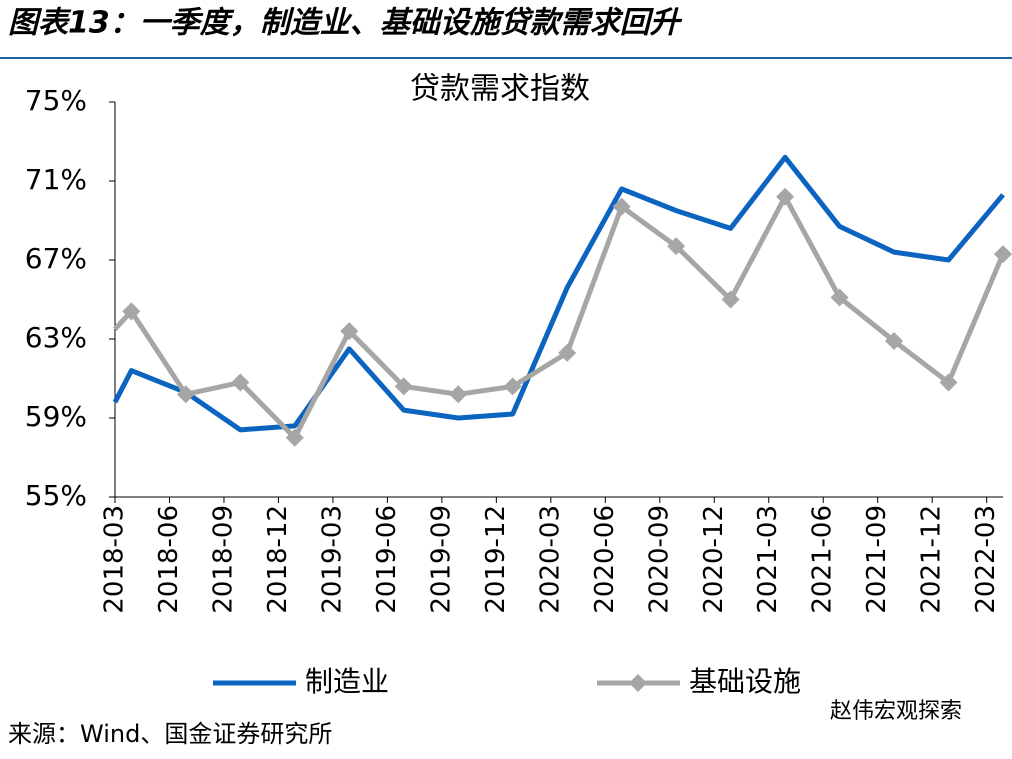 The width and height of the screenshot is (1012, 759). What do you see at coordinates (496, 559) in the screenshot?
I see `x-tick-label: 2019-12` at bounding box center [496, 559].